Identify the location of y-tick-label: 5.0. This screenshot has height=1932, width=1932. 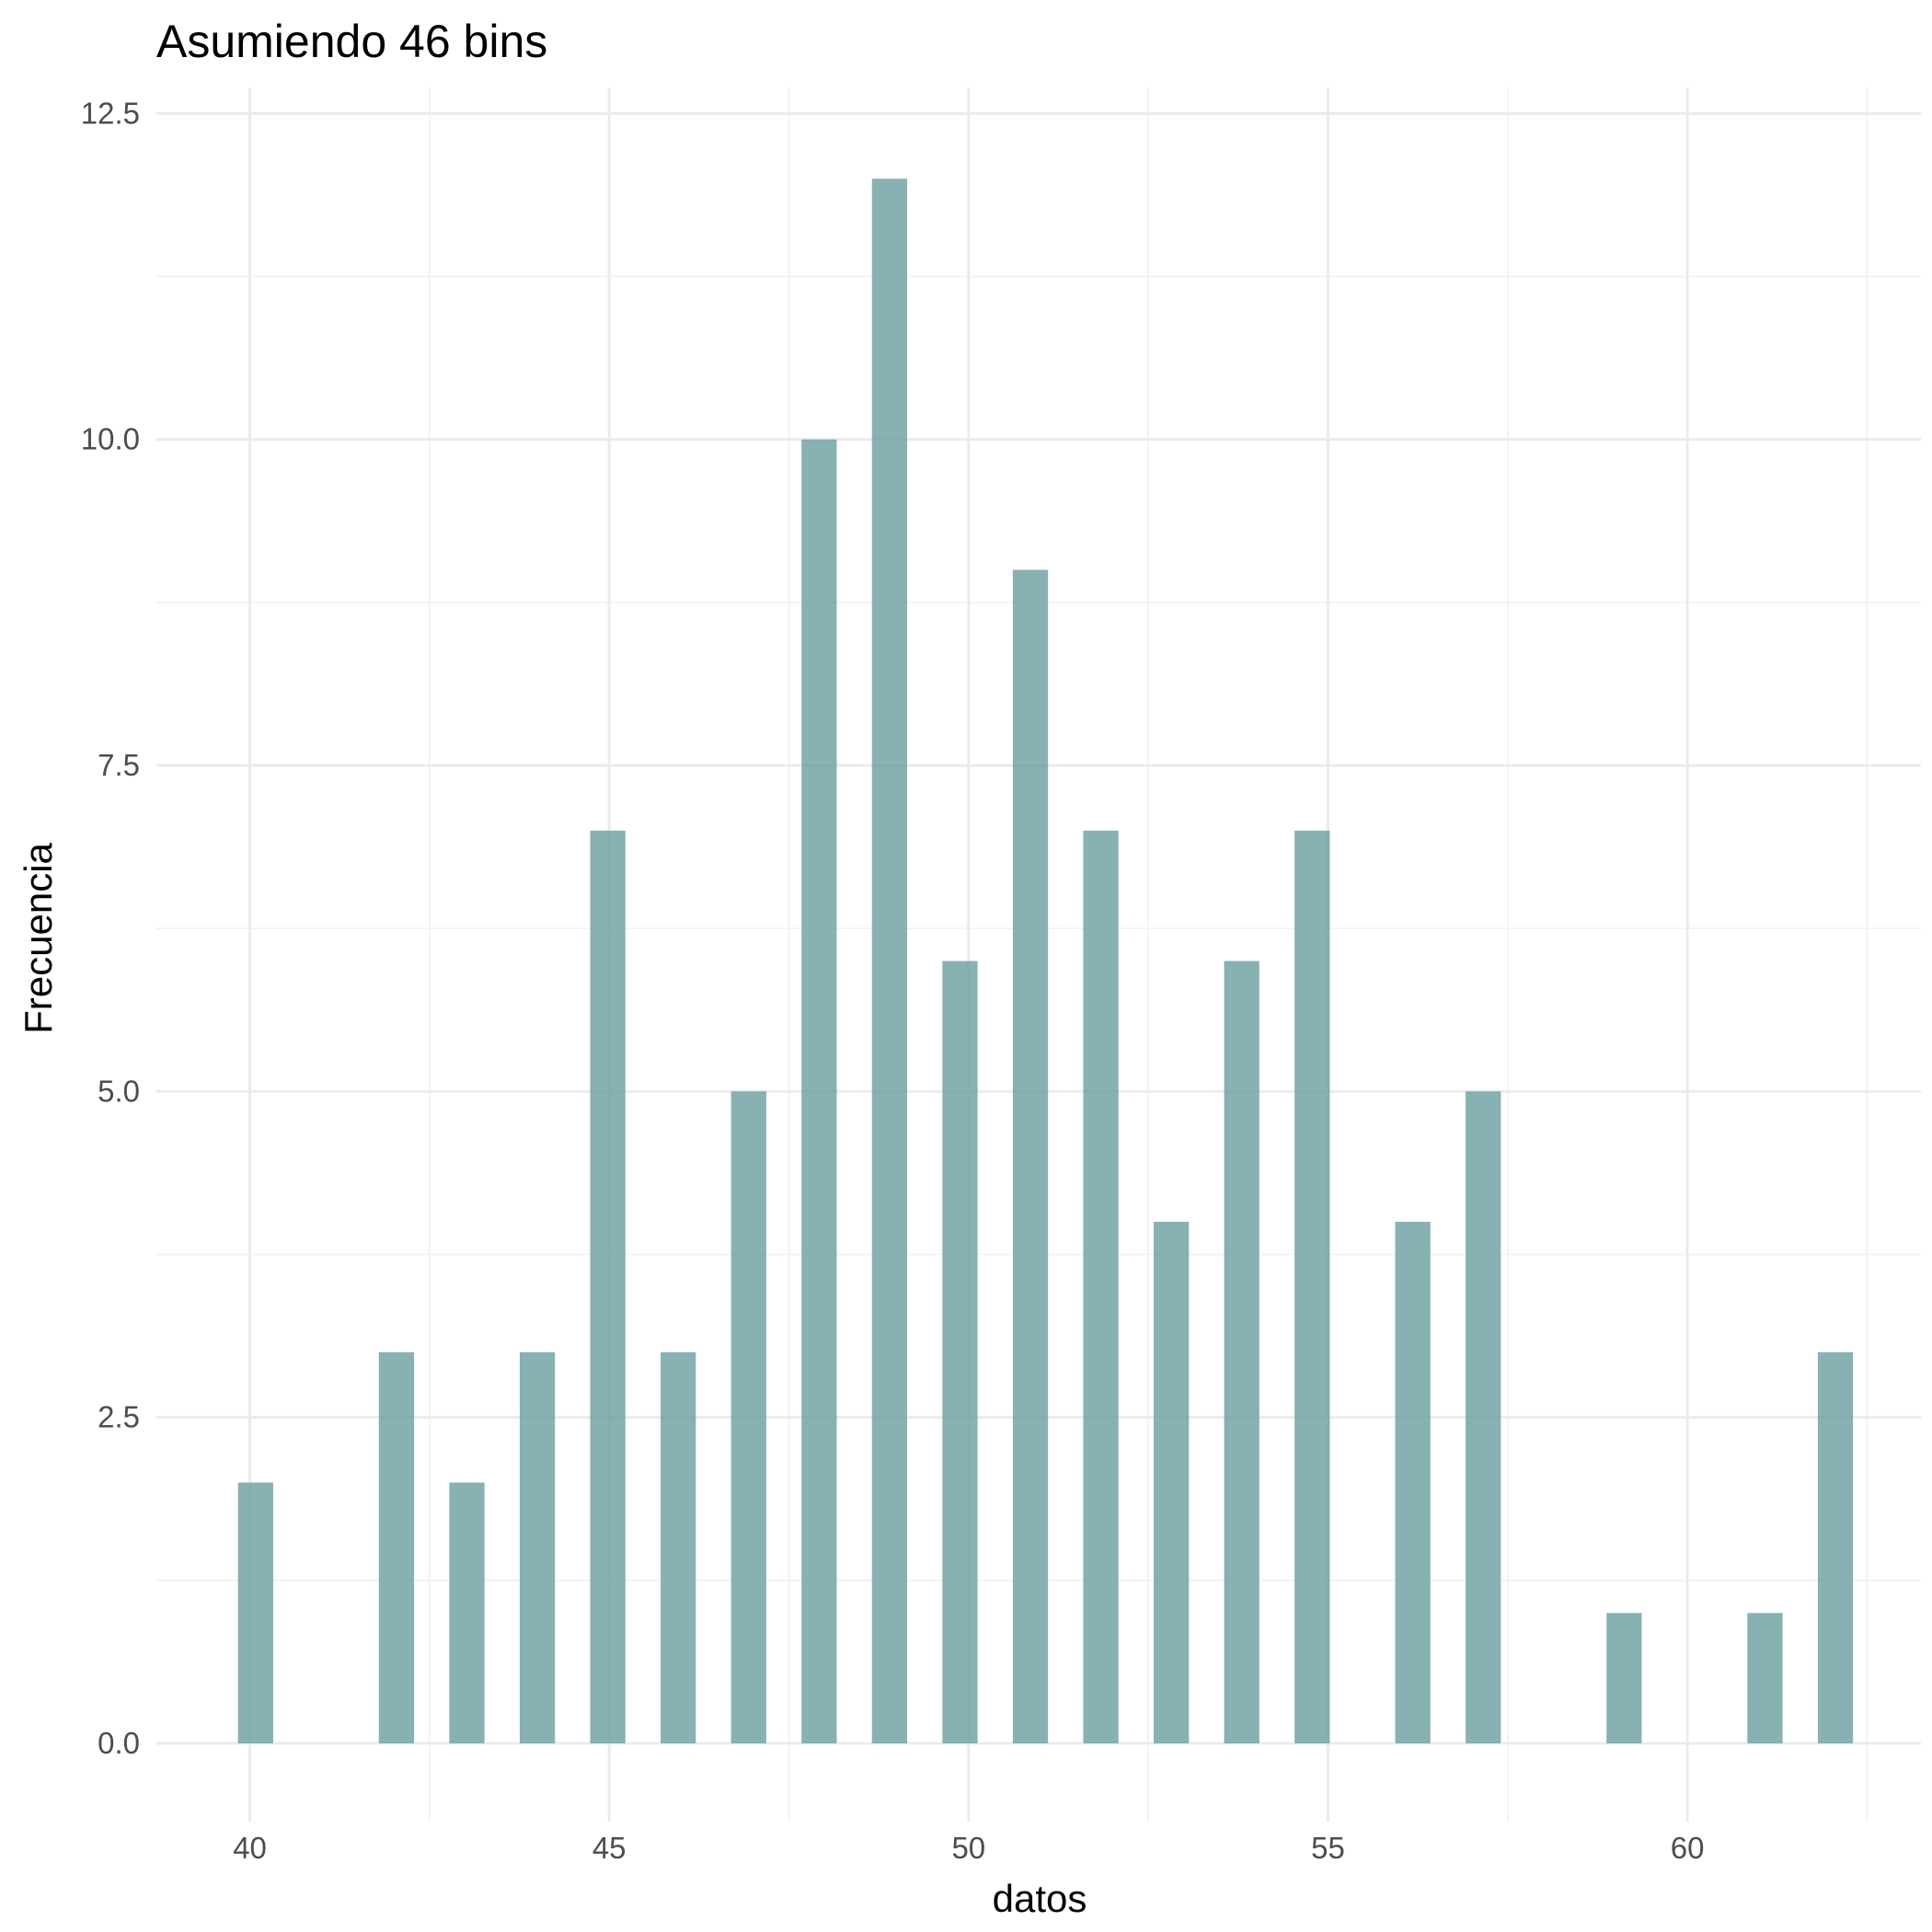
(119, 1091).